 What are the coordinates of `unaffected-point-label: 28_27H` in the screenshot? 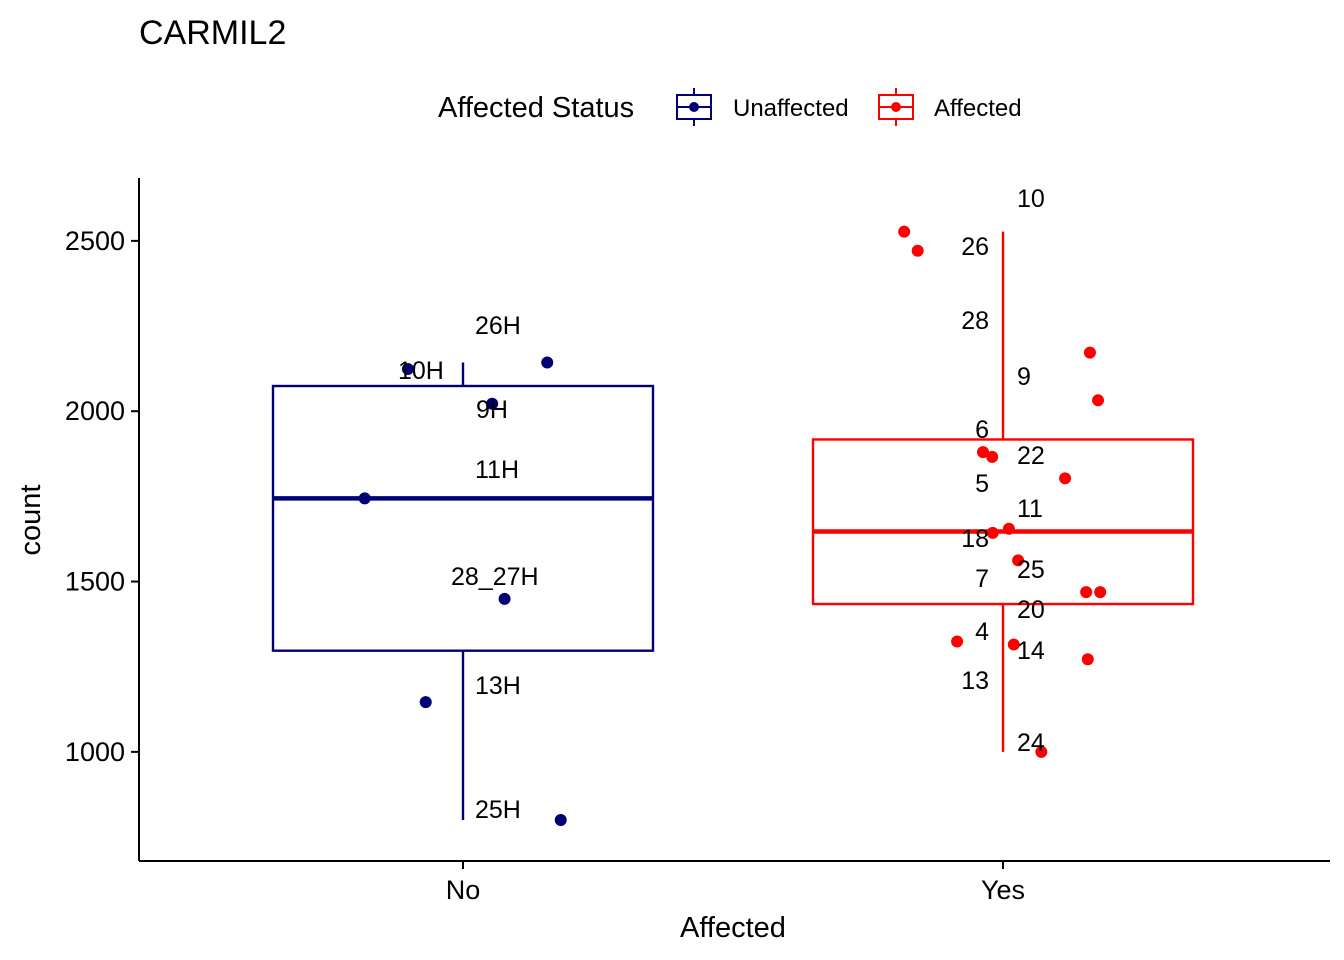 It's located at (495, 577).